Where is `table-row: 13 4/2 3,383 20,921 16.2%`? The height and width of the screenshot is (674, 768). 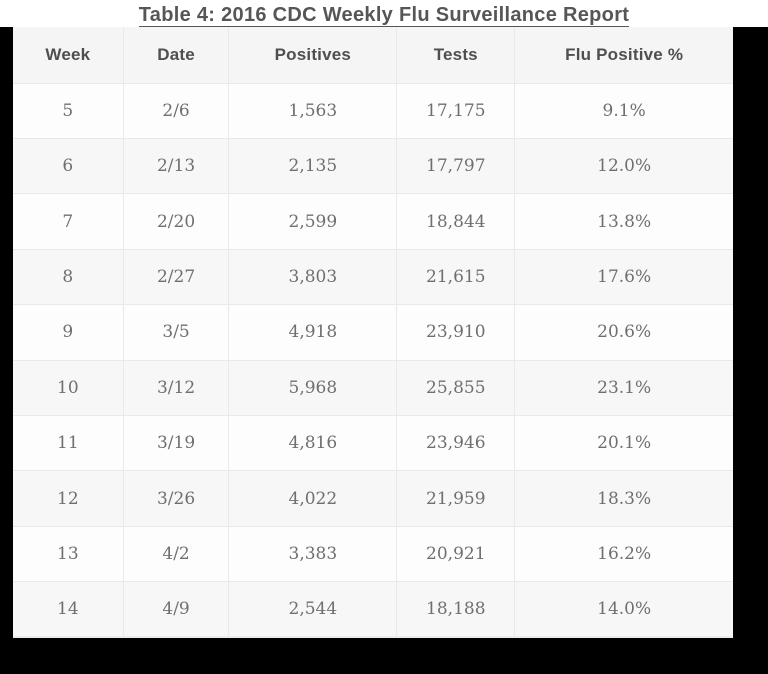
table-row: 13 4/2 3,383 20,921 16.2% is located at coordinates (373, 554).